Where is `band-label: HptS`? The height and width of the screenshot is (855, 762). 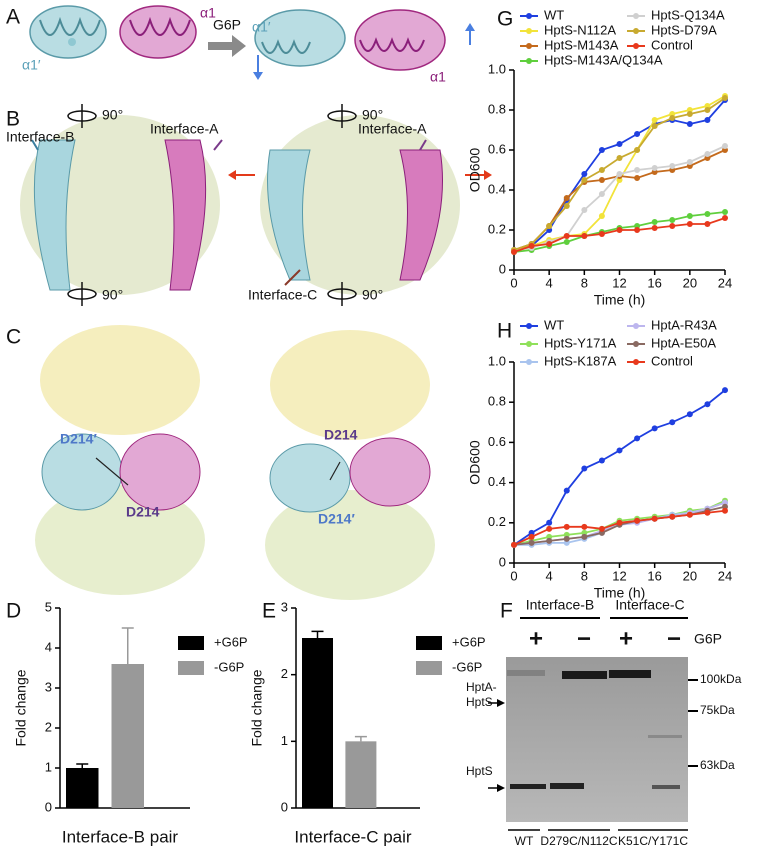 band-label: HptS is located at coordinates (479, 771).